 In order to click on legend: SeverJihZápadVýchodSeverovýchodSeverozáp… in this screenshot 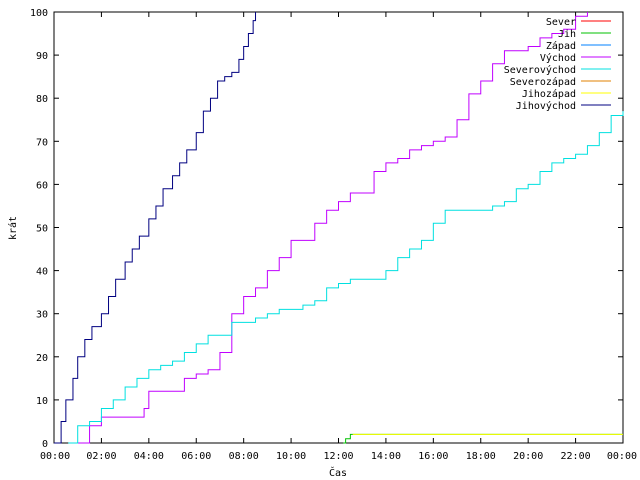, I will do `click(557, 64)`.